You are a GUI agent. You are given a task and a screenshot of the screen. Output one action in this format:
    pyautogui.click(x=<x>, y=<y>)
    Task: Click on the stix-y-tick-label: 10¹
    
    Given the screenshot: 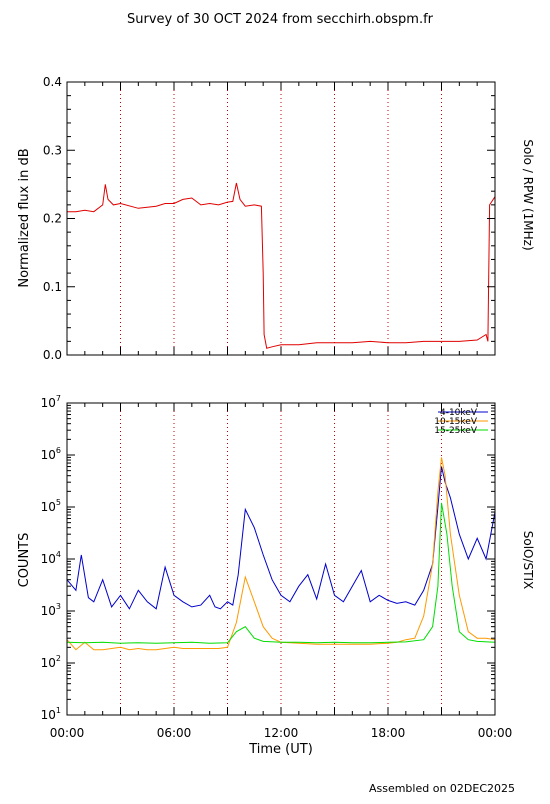 What is the action you would take?
    pyautogui.click(x=51, y=714)
    